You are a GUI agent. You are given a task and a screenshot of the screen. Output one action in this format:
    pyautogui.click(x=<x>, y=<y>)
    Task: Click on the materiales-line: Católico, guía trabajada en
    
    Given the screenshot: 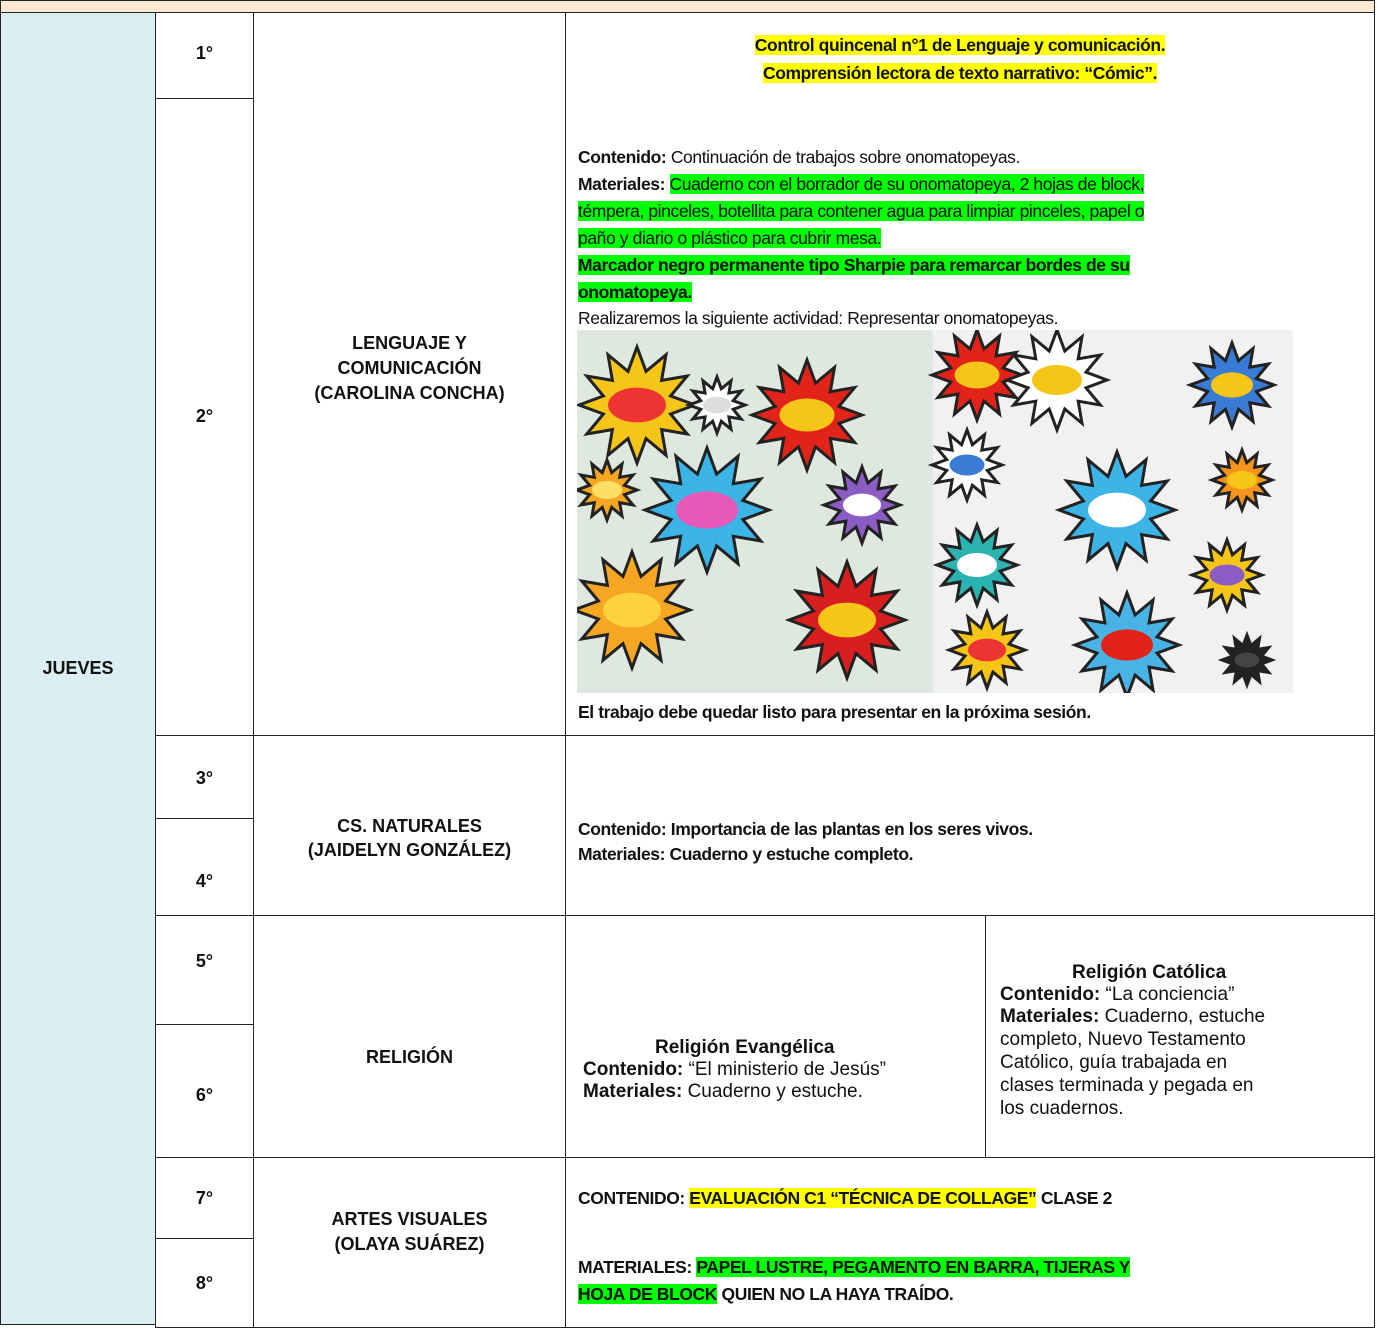 What is the action you would take?
    pyautogui.click(x=1114, y=1062)
    